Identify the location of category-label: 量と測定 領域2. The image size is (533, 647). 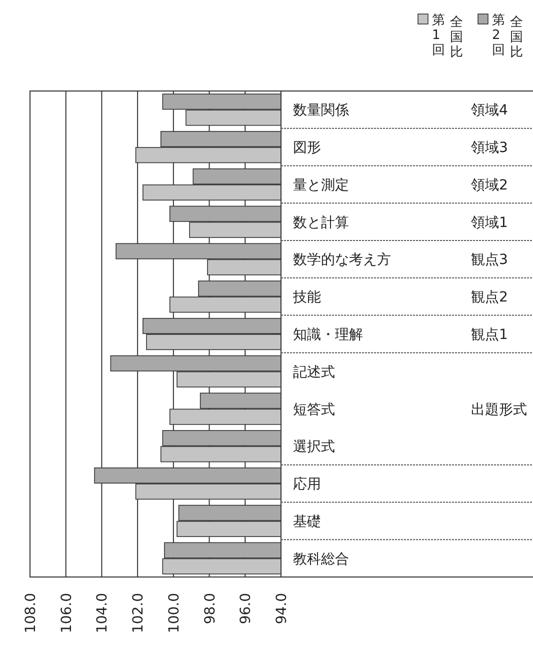
(400, 185).